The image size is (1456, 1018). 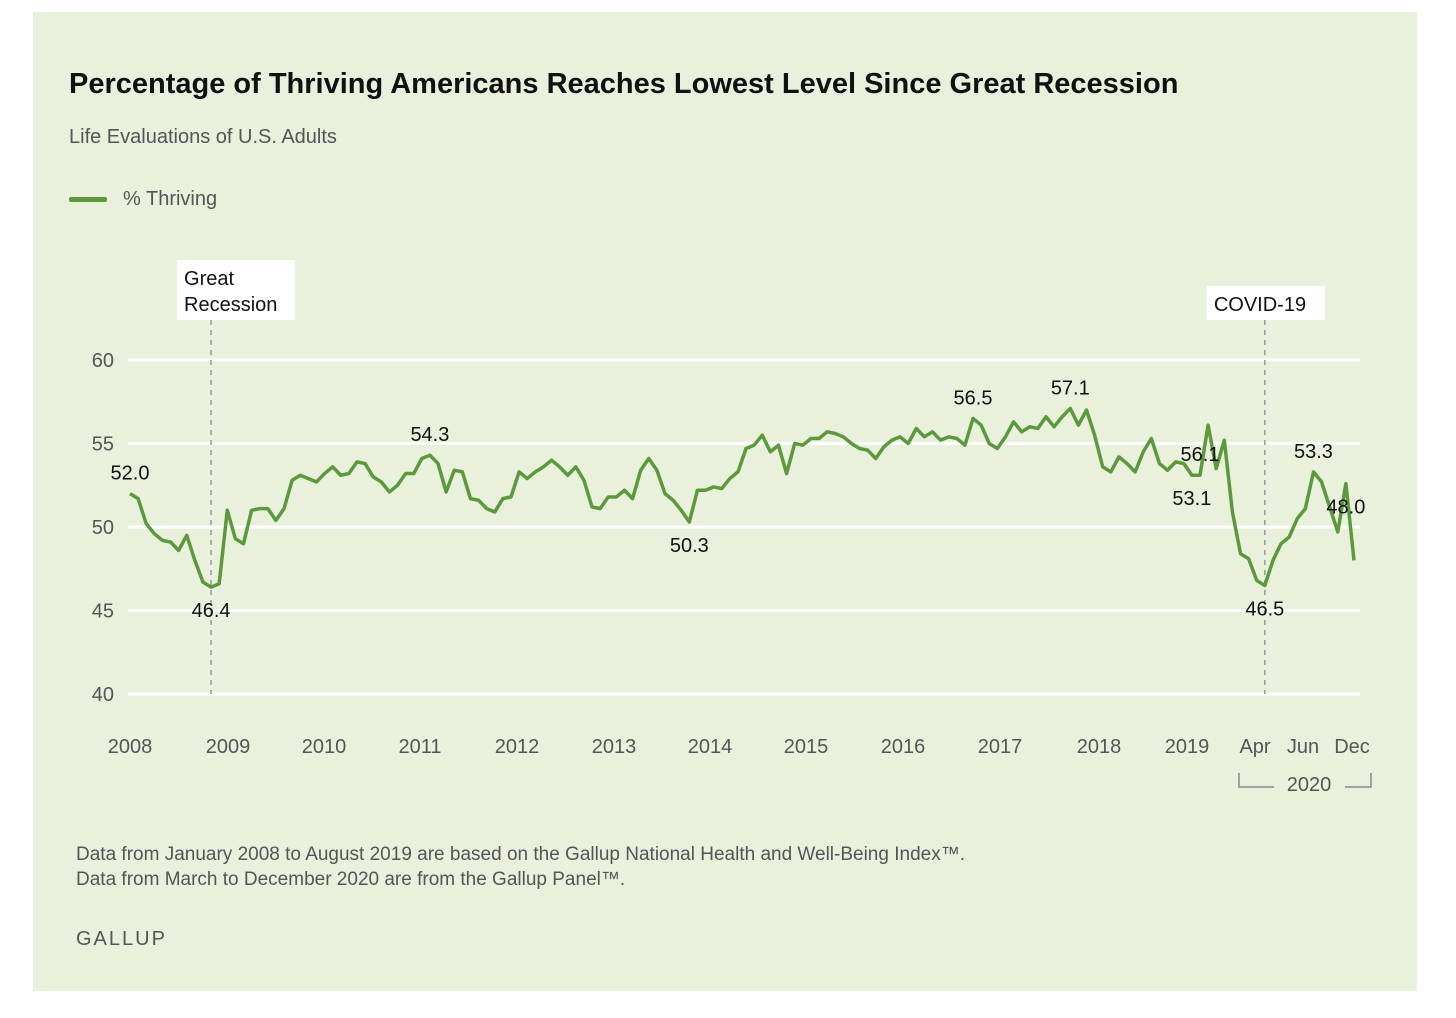 What do you see at coordinates (170, 199) in the screenshot?
I see `legend-label: % Thriving` at bounding box center [170, 199].